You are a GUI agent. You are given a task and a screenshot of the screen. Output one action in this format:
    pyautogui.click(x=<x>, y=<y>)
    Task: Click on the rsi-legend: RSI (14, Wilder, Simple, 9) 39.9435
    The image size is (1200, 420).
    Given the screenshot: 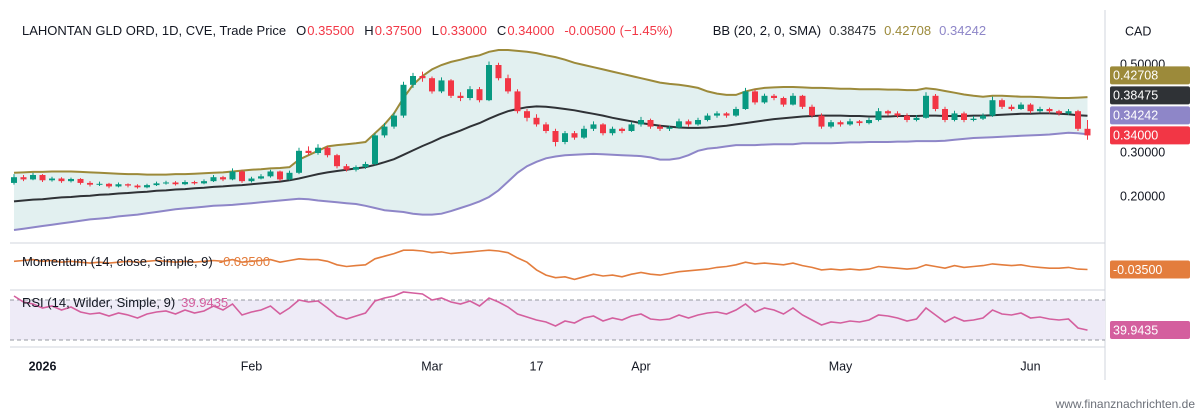 What is the action you would take?
    pyautogui.click(x=127, y=302)
    